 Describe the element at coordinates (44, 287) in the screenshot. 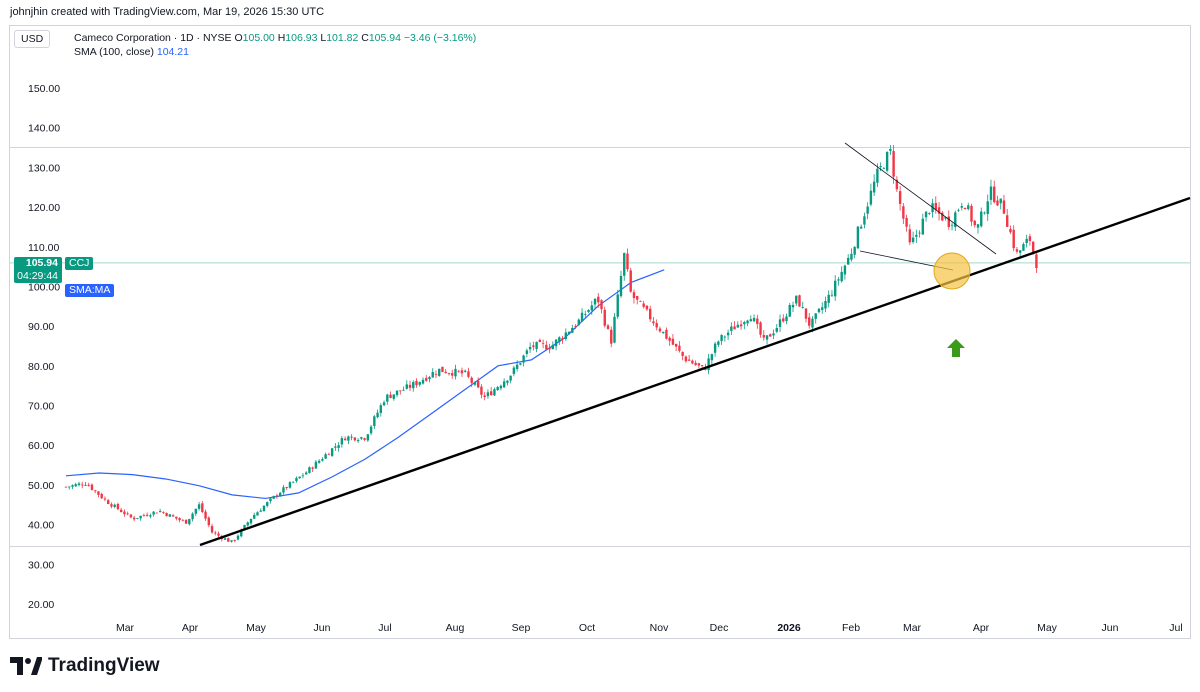

I see `y-tick-label: 100.00` at that location.